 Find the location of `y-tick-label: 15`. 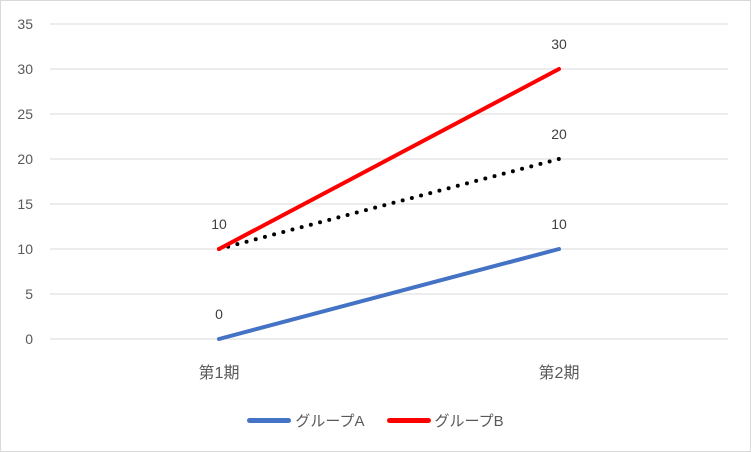

y-tick-label: 15 is located at coordinates (25, 204).